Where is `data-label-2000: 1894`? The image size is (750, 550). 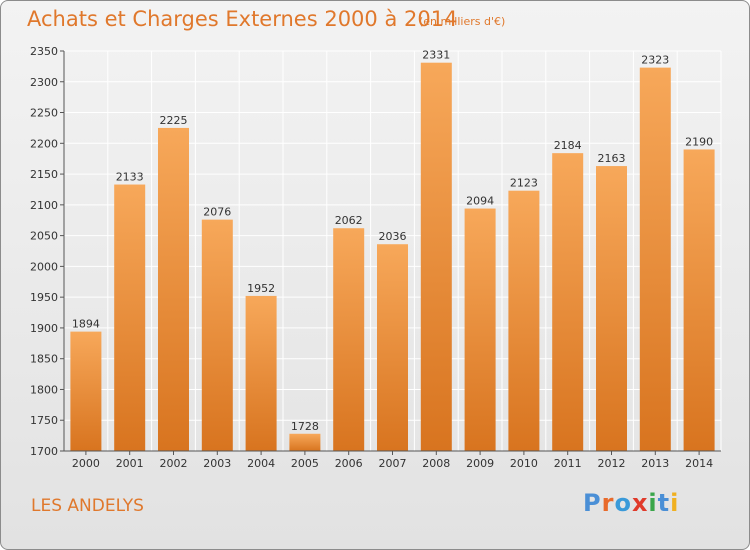
data-label-2000: 1894 is located at coordinates (86, 324).